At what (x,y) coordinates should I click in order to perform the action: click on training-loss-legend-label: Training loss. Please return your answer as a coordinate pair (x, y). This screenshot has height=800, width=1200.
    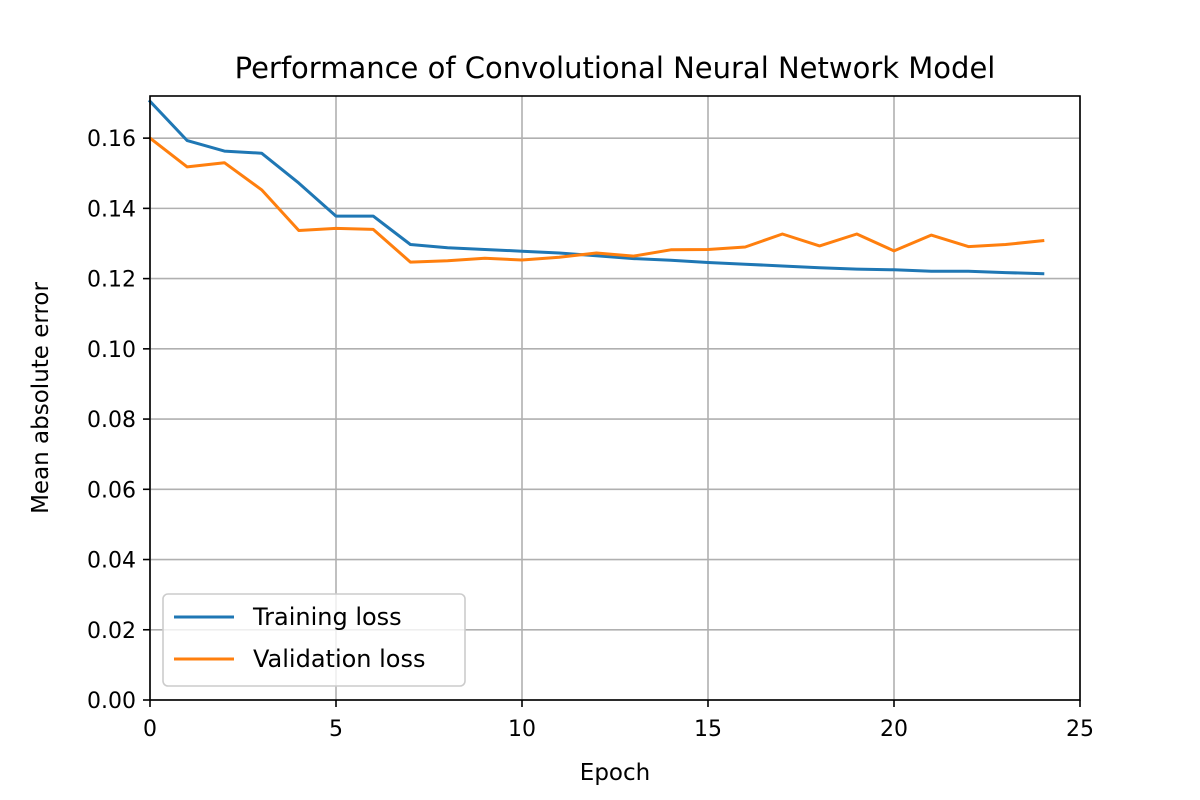
    Looking at the image, I should click on (327, 617).